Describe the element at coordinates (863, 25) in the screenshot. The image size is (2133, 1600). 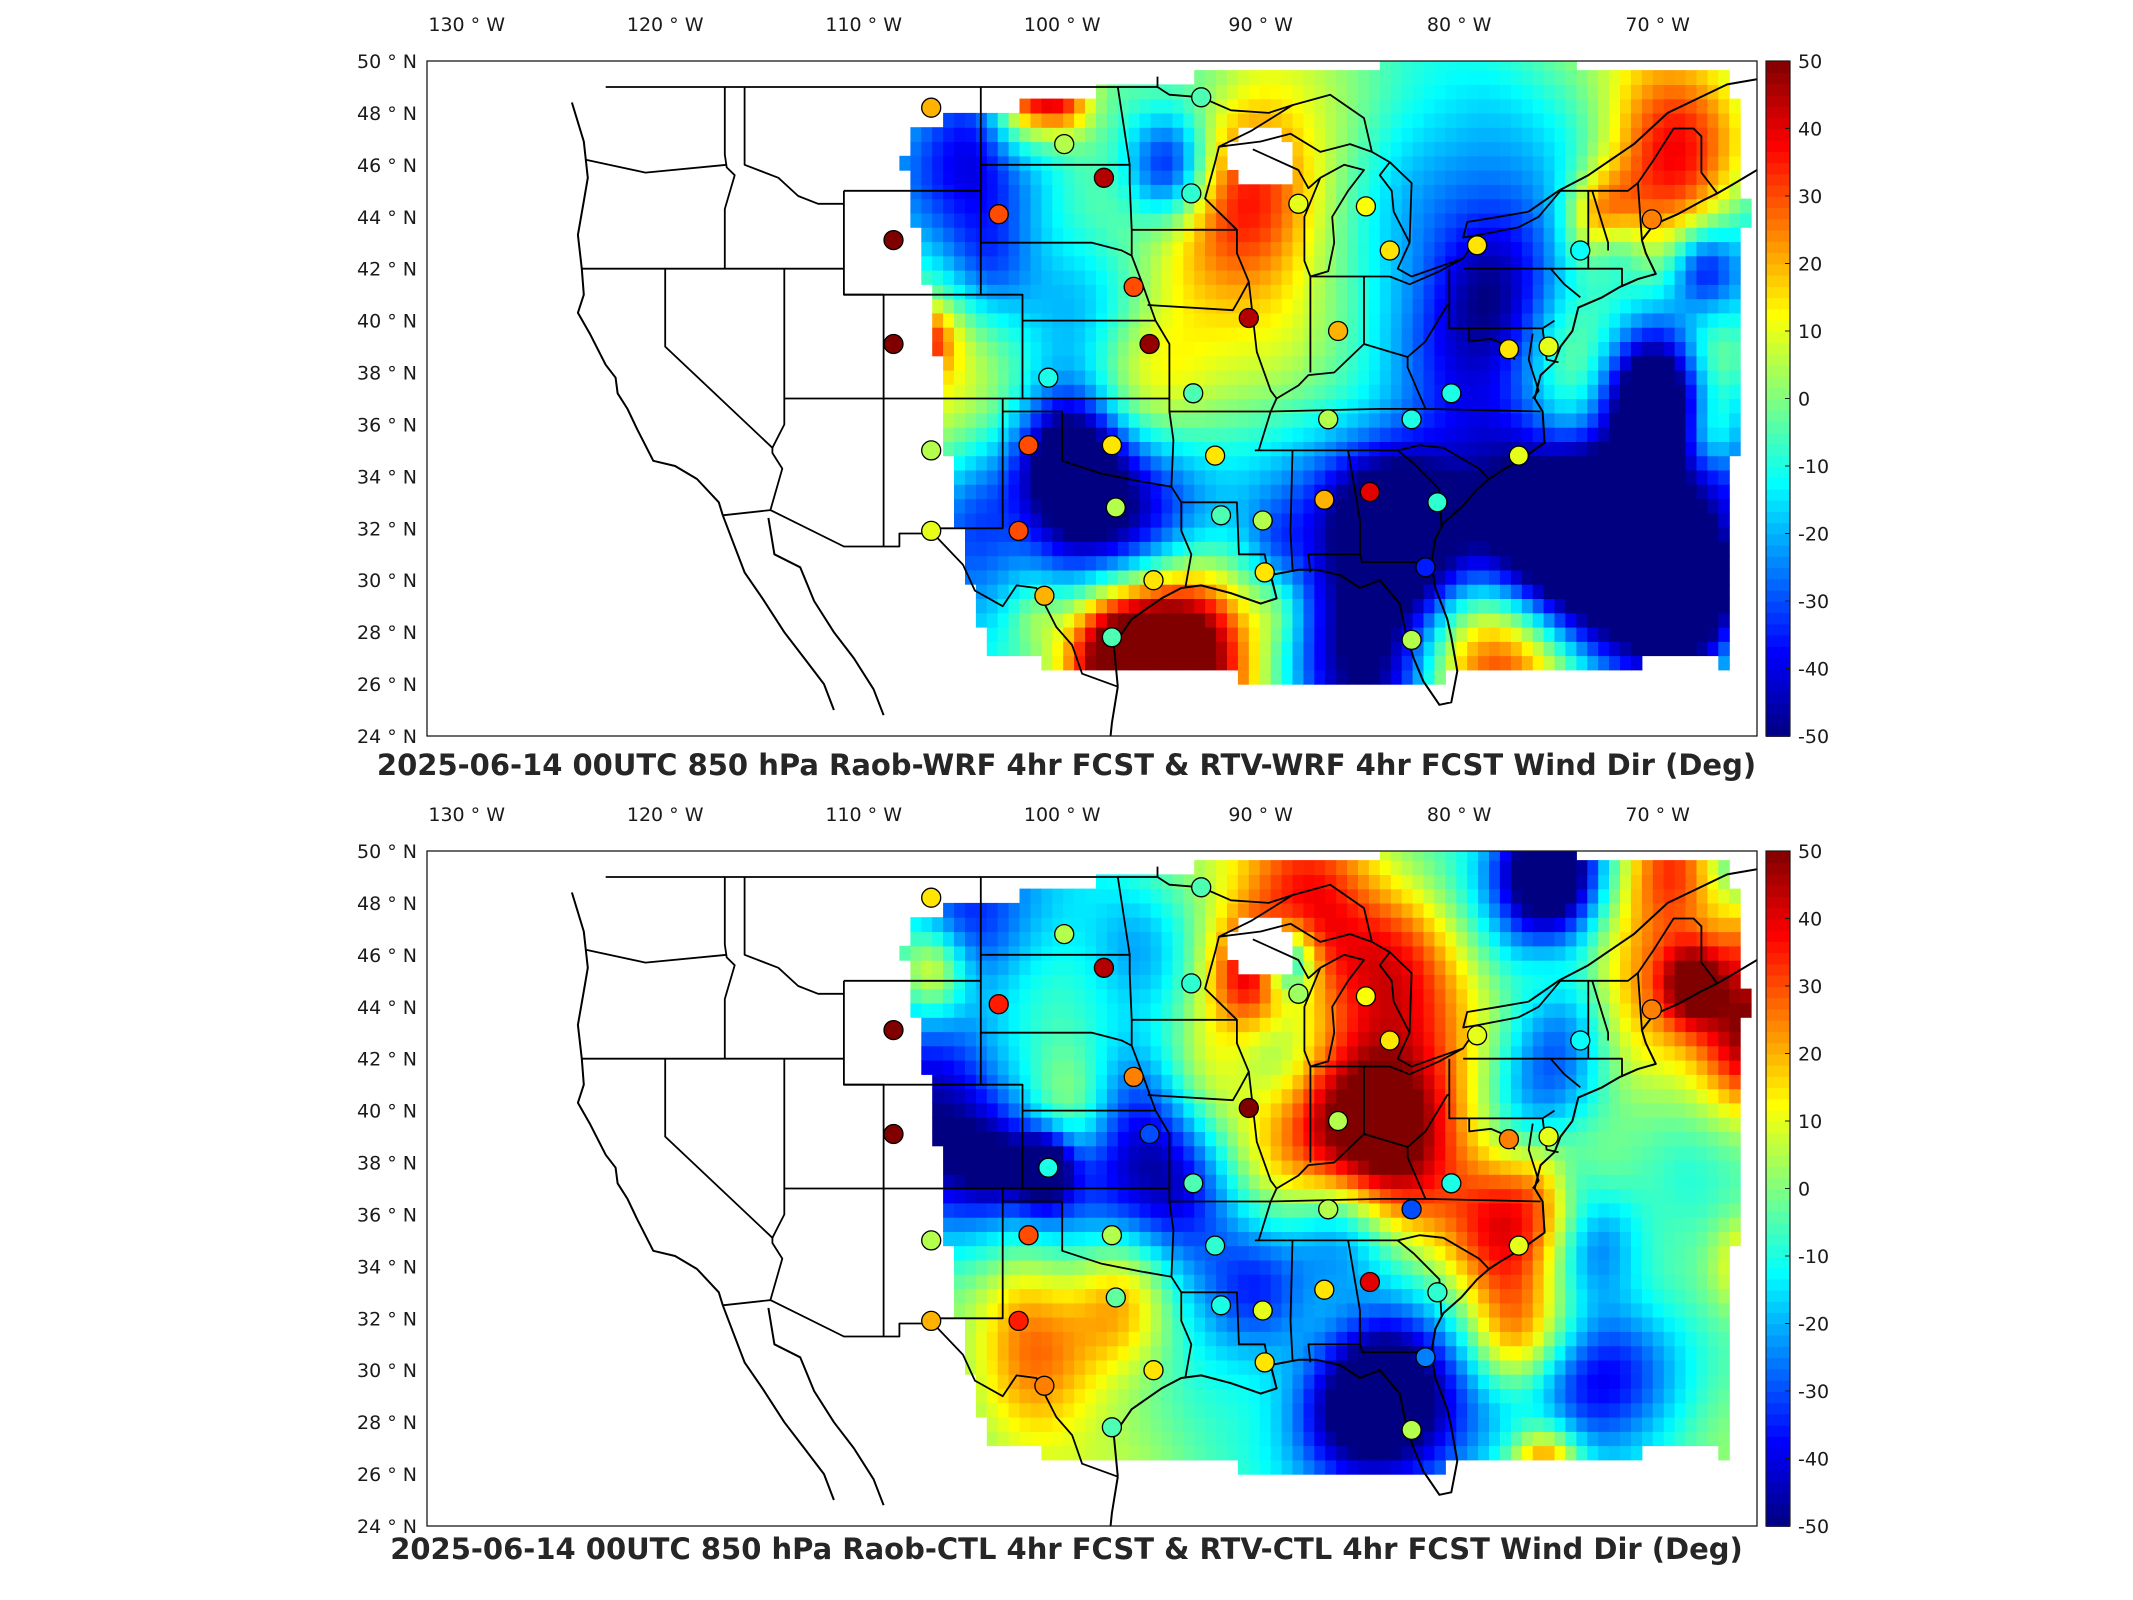
I see `longitude-tick-label: 110 ° W` at that location.